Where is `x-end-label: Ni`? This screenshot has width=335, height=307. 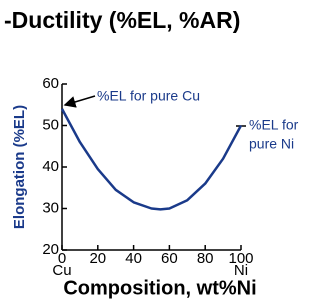
x-end-label: Ni is located at coordinates (241, 270).